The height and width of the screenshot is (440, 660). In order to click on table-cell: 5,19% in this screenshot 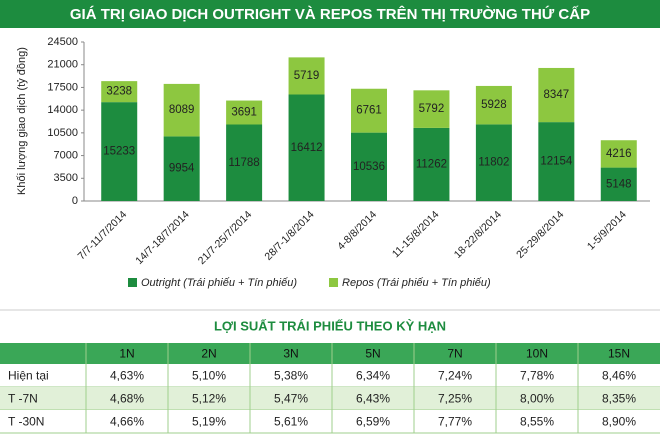, I will do `click(209, 422)`.